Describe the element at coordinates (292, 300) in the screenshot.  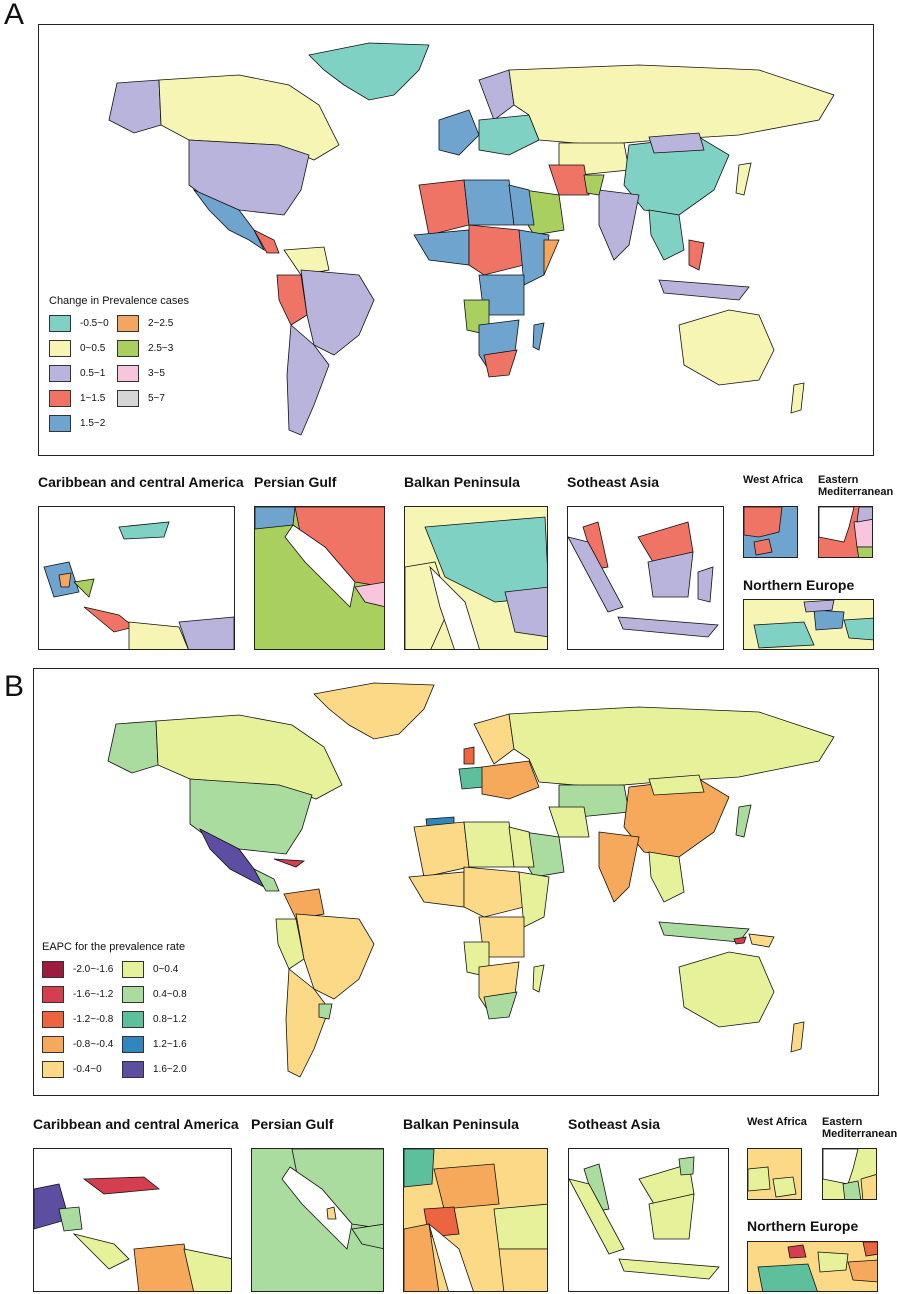
I see `peru` at that location.